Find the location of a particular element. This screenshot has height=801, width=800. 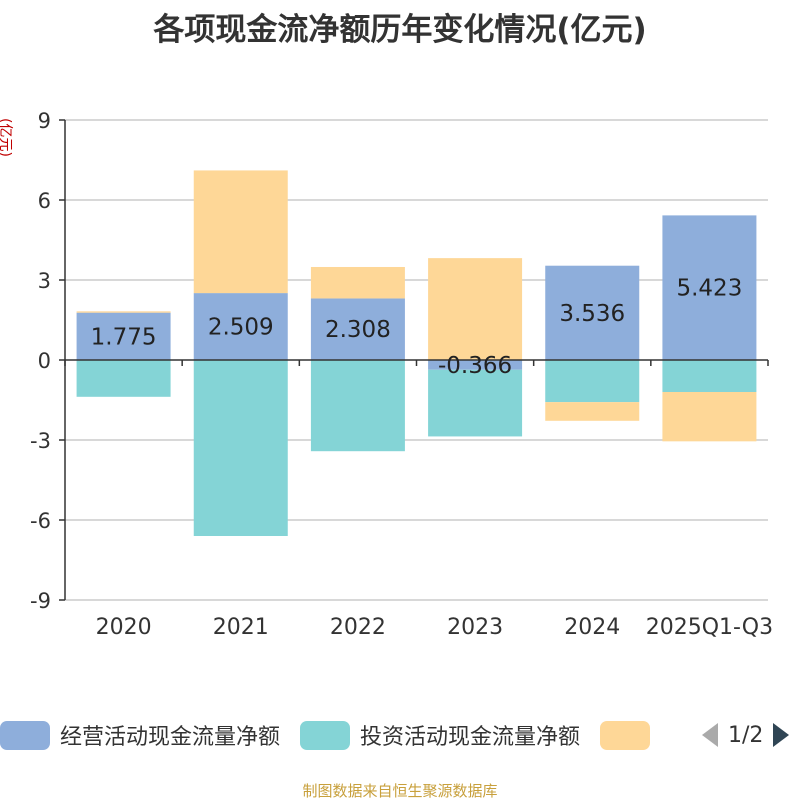

y-axis-unit: (亿元) is located at coordinates (6, 137).